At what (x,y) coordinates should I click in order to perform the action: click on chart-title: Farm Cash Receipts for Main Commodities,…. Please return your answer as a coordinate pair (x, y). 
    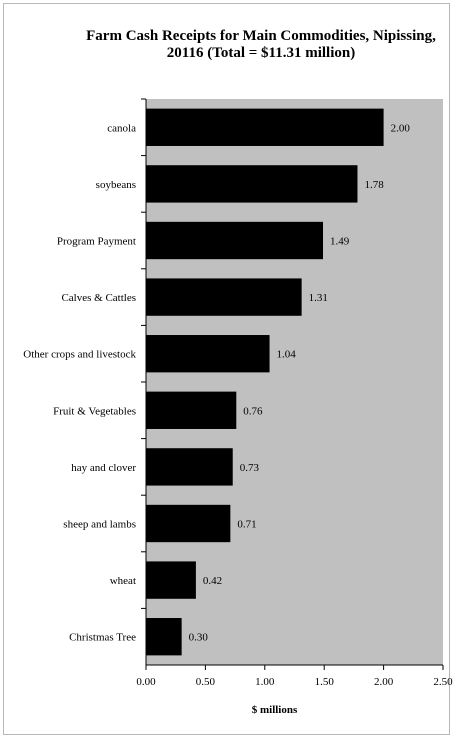
    Looking at the image, I should click on (261, 45).